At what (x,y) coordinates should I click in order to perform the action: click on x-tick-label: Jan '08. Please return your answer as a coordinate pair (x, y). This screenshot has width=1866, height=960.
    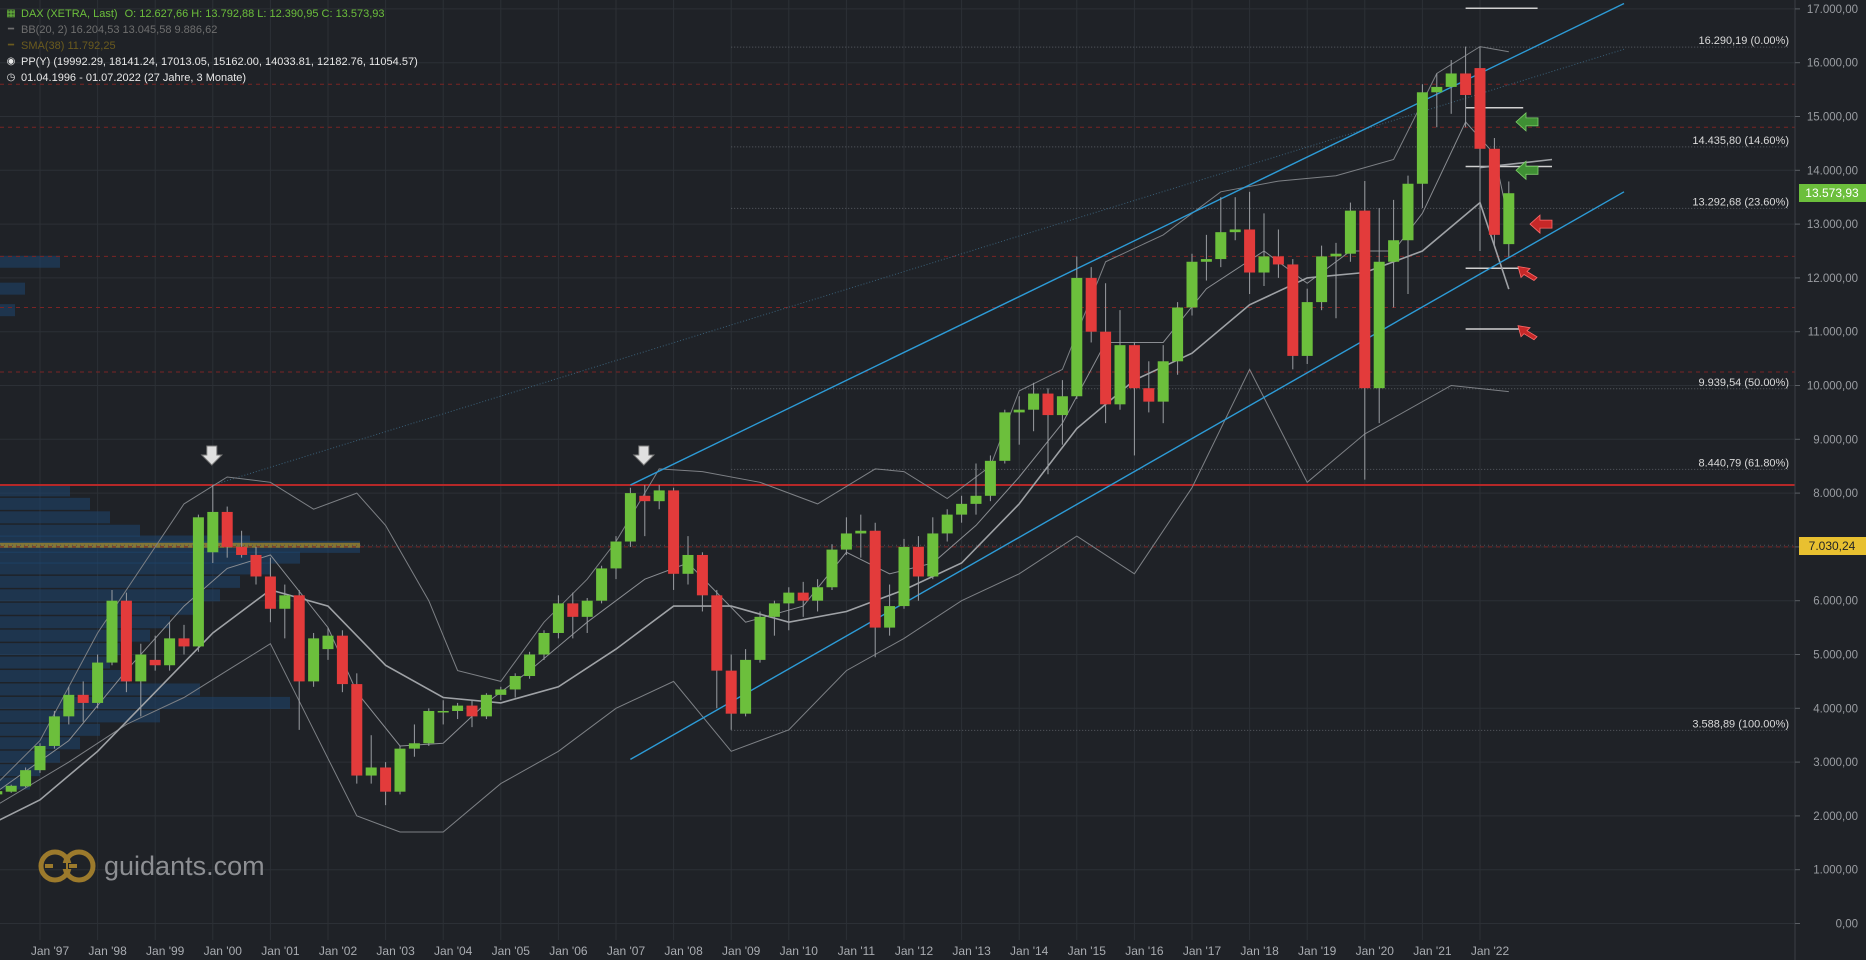
    Looking at the image, I should click on (683, 951).